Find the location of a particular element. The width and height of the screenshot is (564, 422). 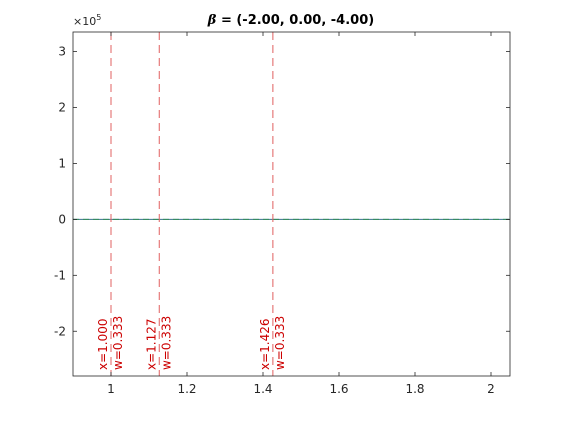

x-tick-label-4: 1.6 is located at coordinates (338, 389).